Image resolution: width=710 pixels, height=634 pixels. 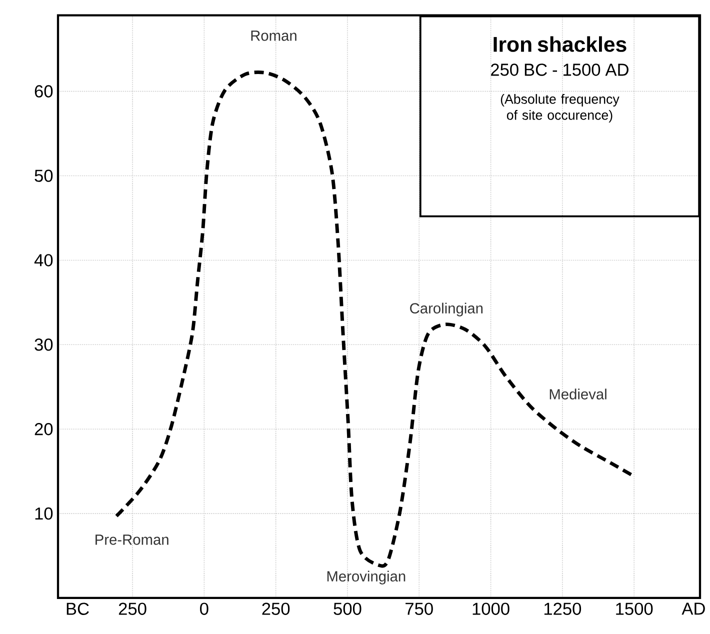 What do you see at coordinates (43, 176) in the screenshot?
I see `y-tick-label: 50` at bounding box center [43, 176].